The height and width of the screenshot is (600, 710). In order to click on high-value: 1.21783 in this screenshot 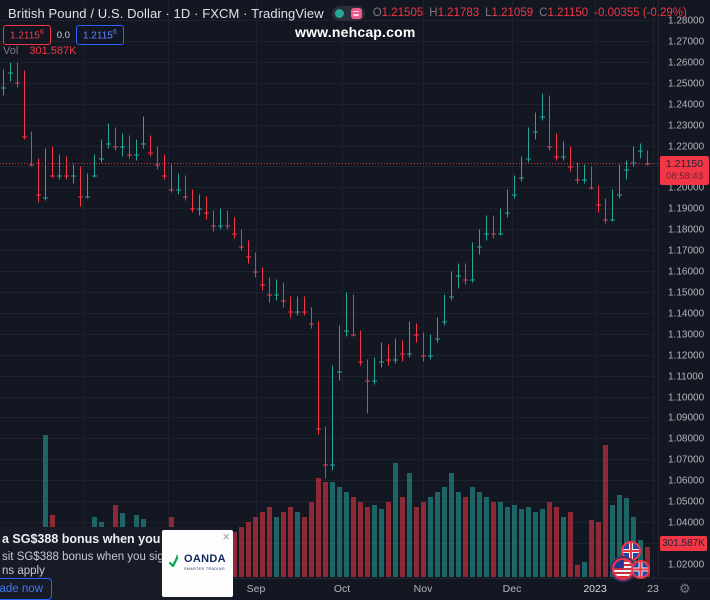, I will do `click(458, 13)`.